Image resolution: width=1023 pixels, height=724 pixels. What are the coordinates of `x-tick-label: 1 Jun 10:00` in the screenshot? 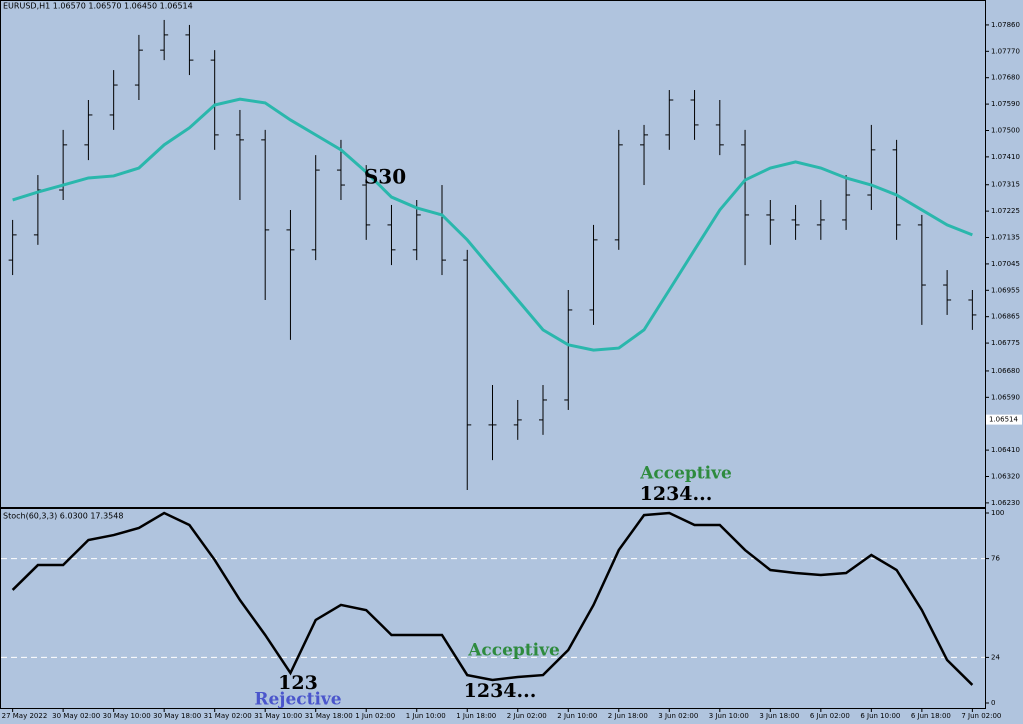 It's located at (426, 716).